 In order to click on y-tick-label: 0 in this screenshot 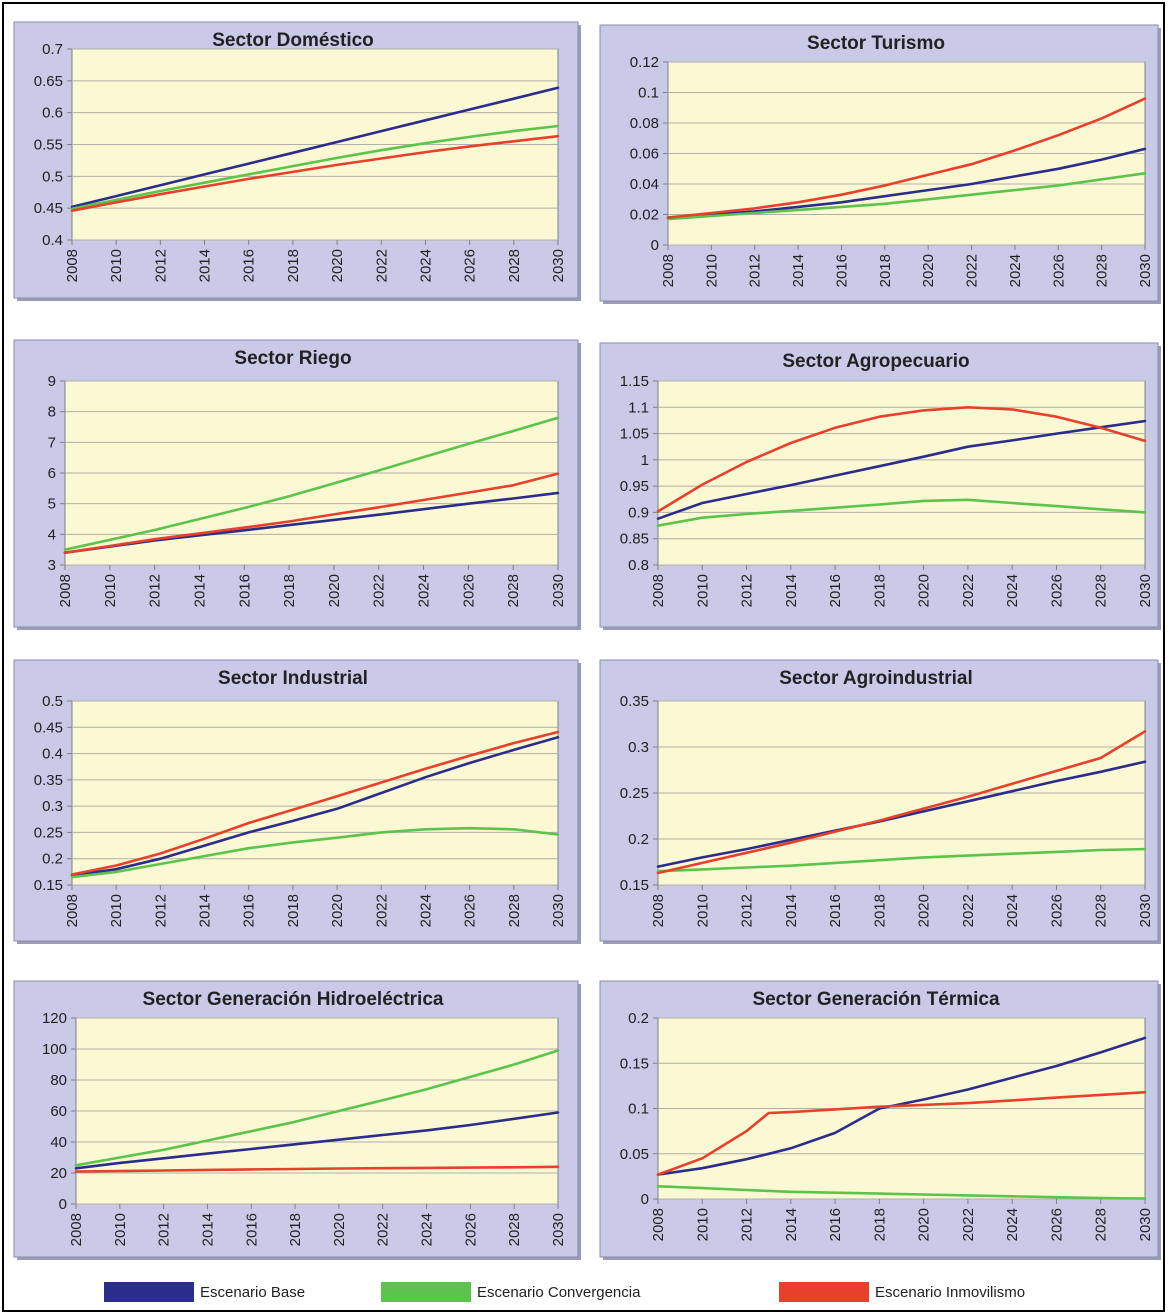, I will do `click(63, 1204)`.